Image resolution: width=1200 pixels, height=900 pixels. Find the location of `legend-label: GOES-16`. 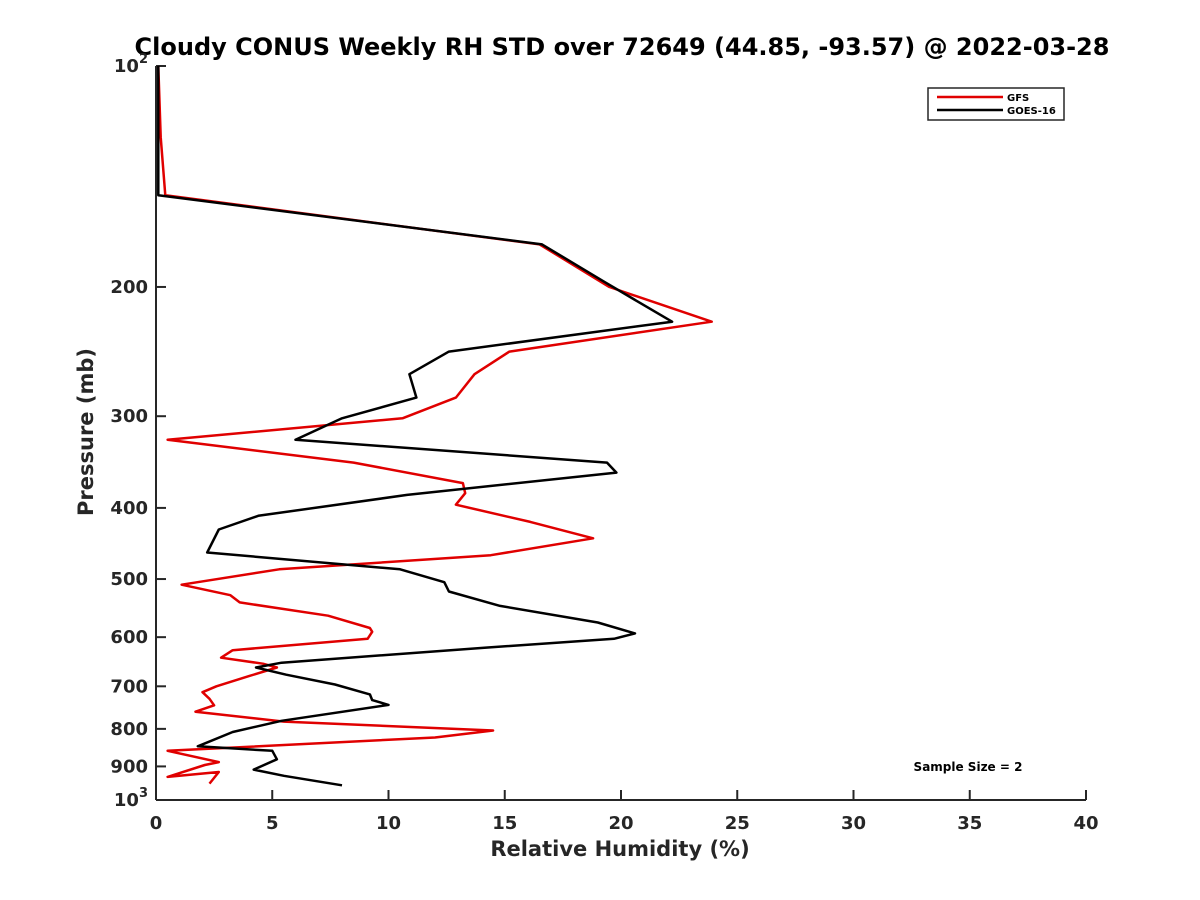

legend-label: GOES-16 is located at coordinates (1031, 111).